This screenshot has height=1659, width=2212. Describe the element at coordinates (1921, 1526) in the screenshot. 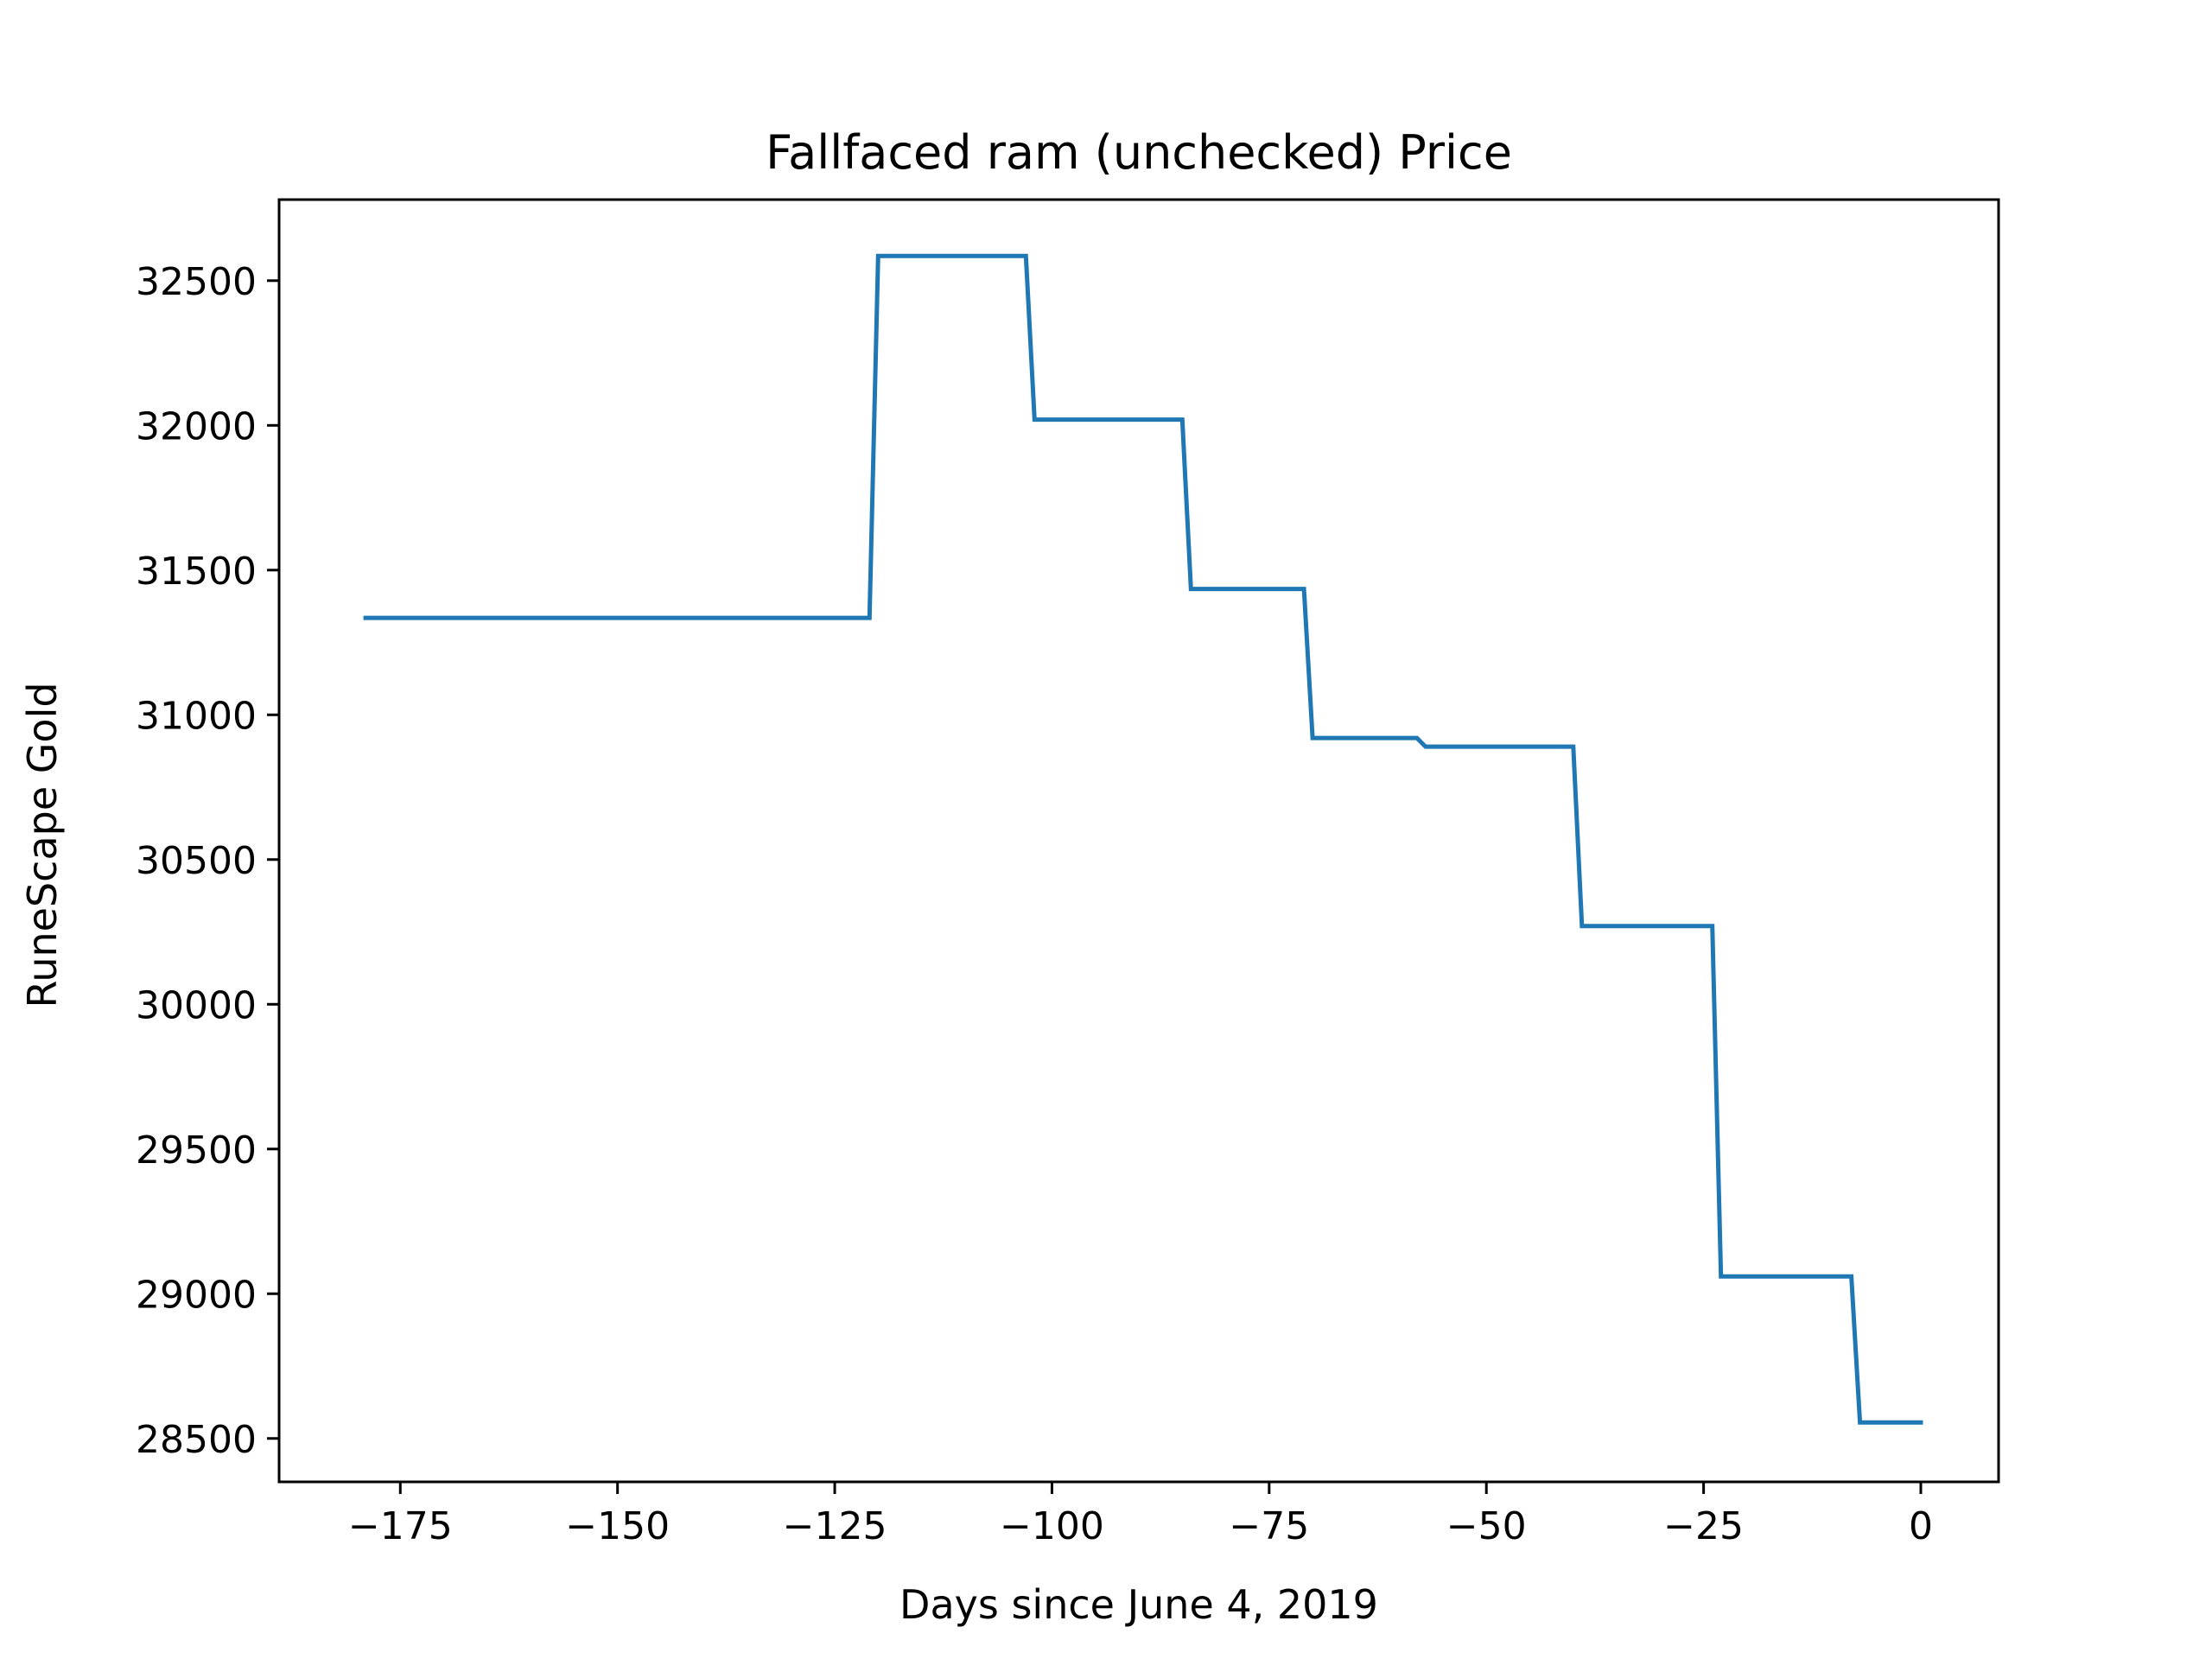

I see `x-tick-label: 0` at that location.